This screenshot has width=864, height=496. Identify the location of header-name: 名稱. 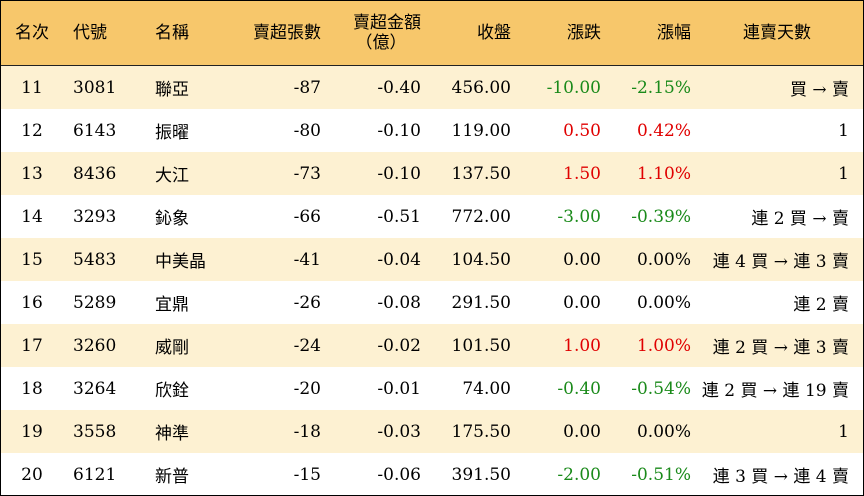
(193, 33).